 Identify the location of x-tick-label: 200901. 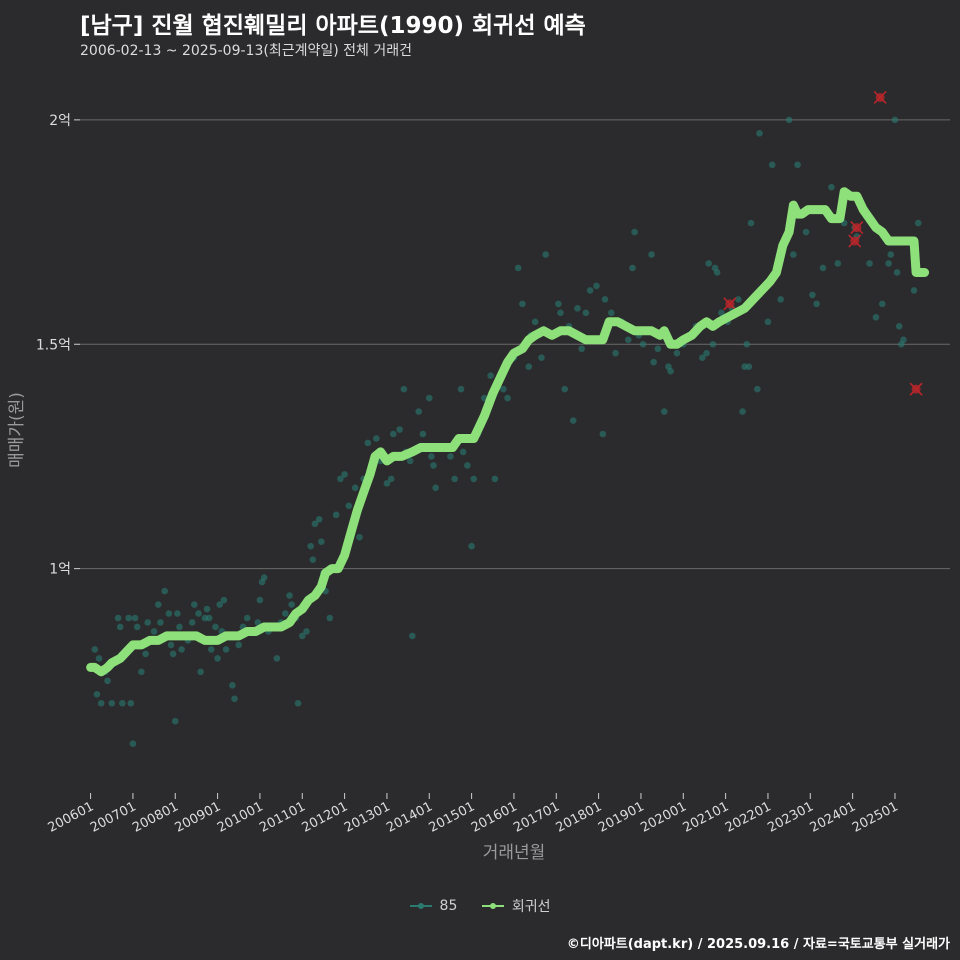
(198, 817).